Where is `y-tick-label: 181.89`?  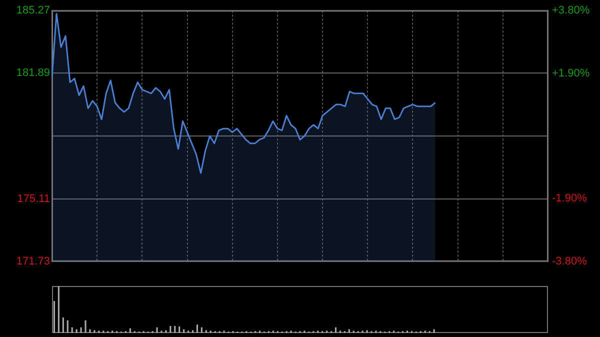
y-tick-label: 181.89 is located at coordinates (33, 73).